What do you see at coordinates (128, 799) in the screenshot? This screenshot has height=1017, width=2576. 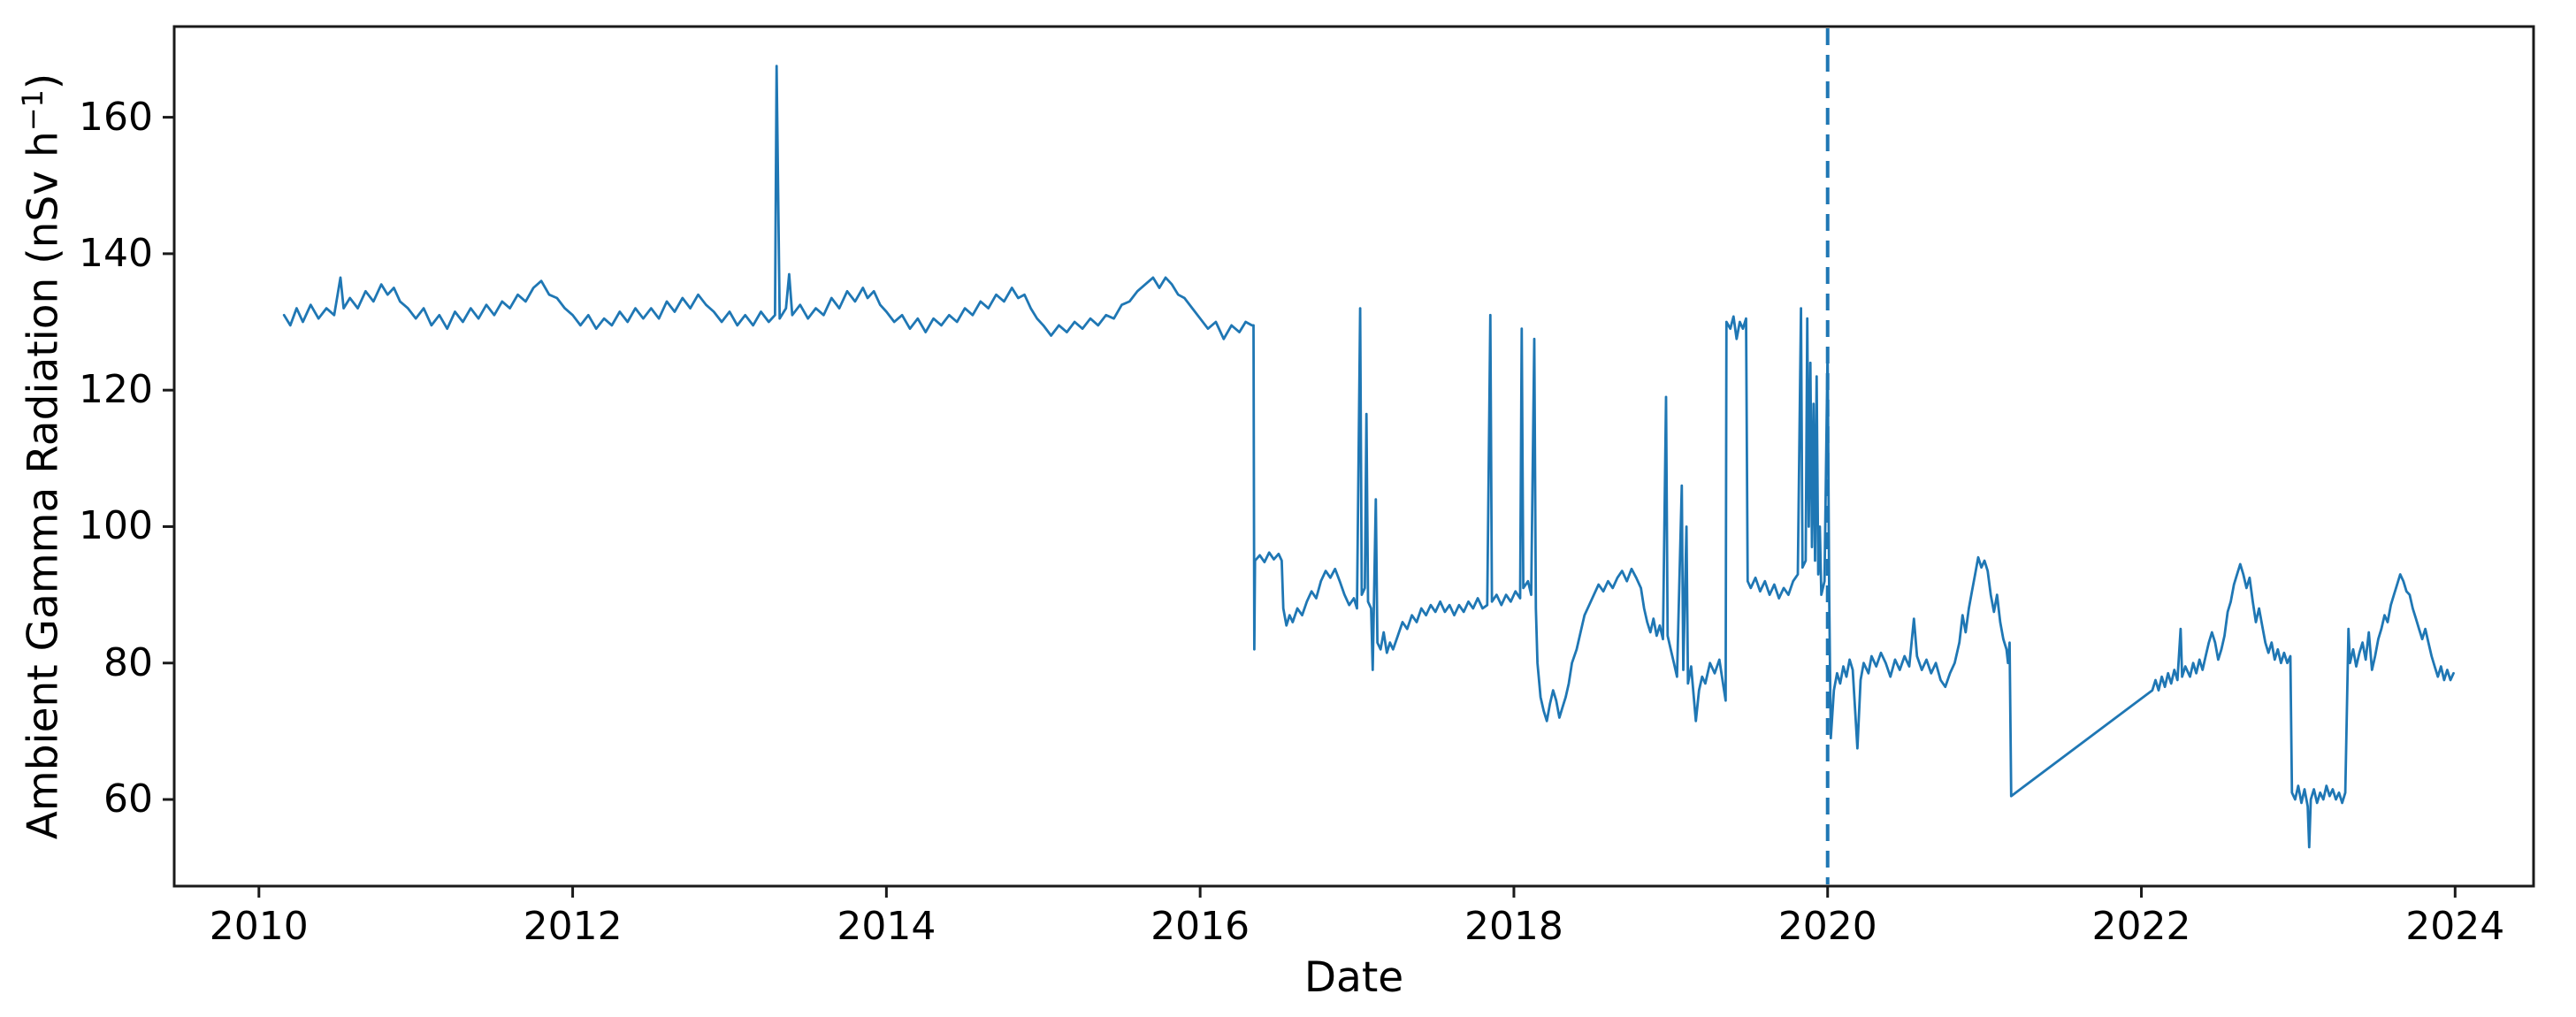 I see `y-tick-label: 60` at bounding box center [128, 799].